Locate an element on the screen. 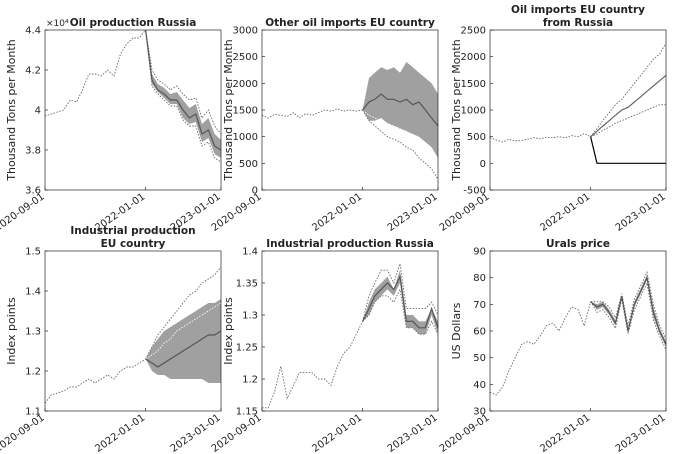 Image resolution: width=677 pixels, height=454 pixels. y-tick-label: 30 is located at coordinates (479, 412).